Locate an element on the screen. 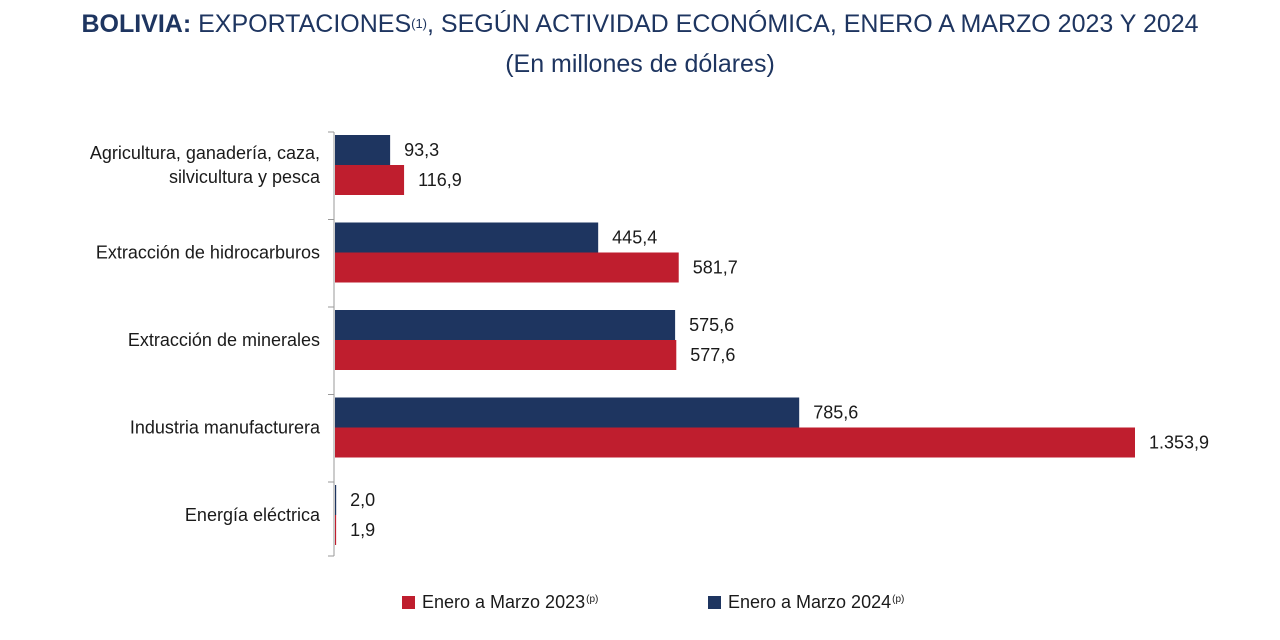 The width and height of the screenshot is (1280, 640). legend-label: Enero a Marzo 2023 is located at coordinates (504, 602).